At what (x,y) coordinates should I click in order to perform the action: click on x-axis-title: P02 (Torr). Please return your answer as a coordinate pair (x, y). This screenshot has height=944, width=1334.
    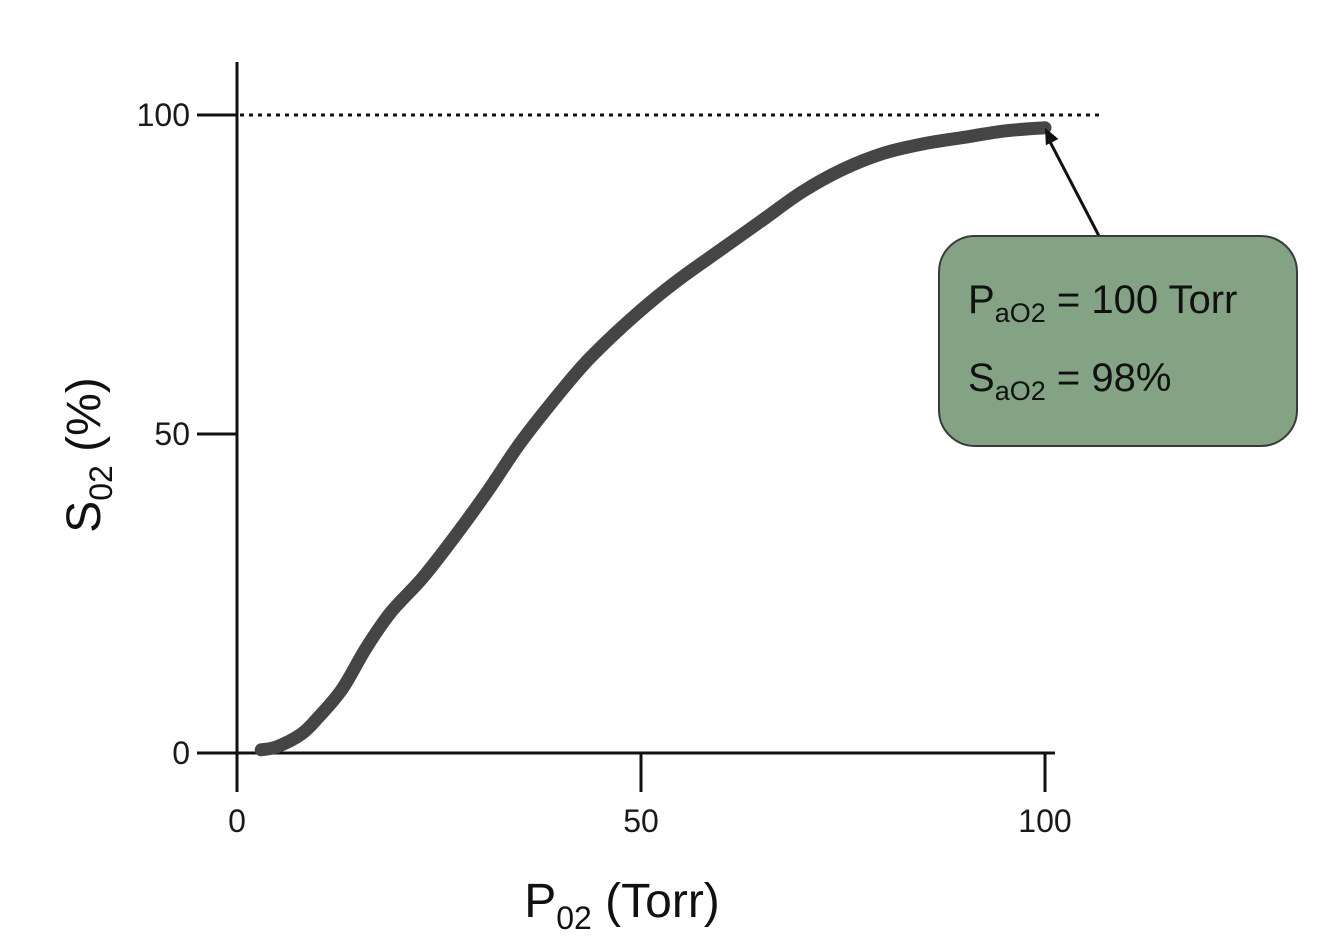
    Looking at the image, I should click on (622, 905).